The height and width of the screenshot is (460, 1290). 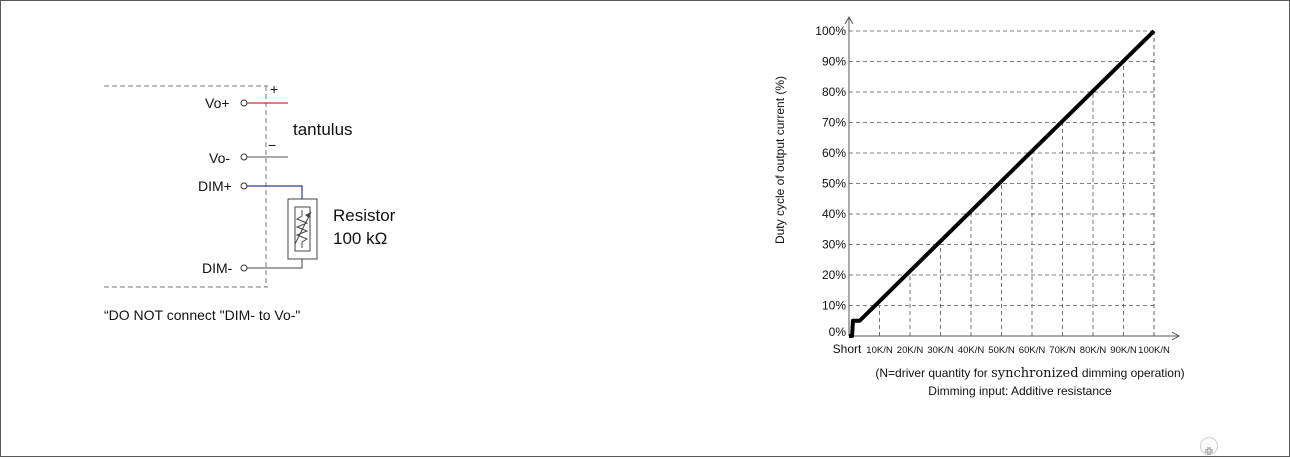 I want to click on tantulus-label: tantulus, so click(x=323, y=129).